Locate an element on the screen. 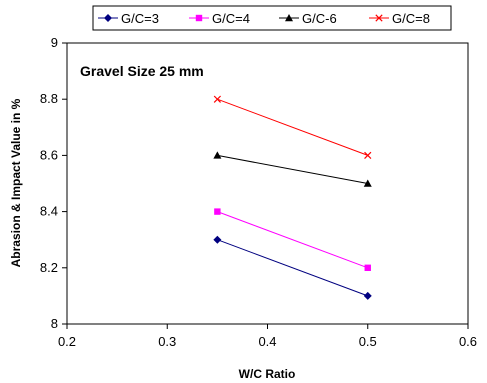 The image size is (487, 383). legend-label: G/C=4 is located at coordinates (231, 18).